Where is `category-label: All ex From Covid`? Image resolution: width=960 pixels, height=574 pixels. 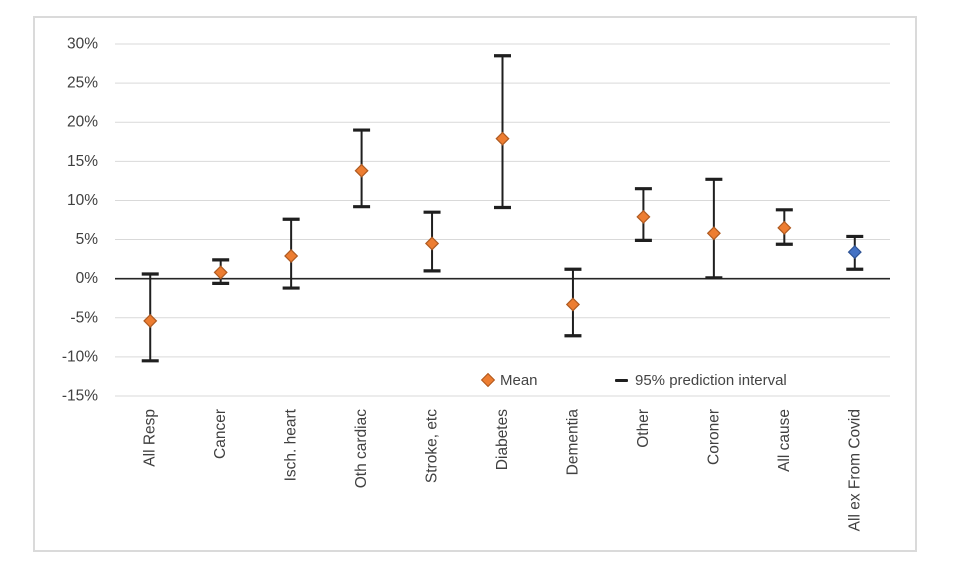
category-label: All ex From Covid is located at coordinates (854, 470).